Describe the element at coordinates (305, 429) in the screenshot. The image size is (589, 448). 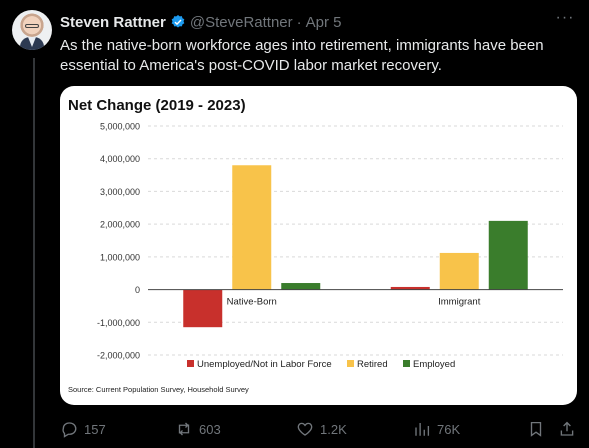
I see `heart-icon` at that location.